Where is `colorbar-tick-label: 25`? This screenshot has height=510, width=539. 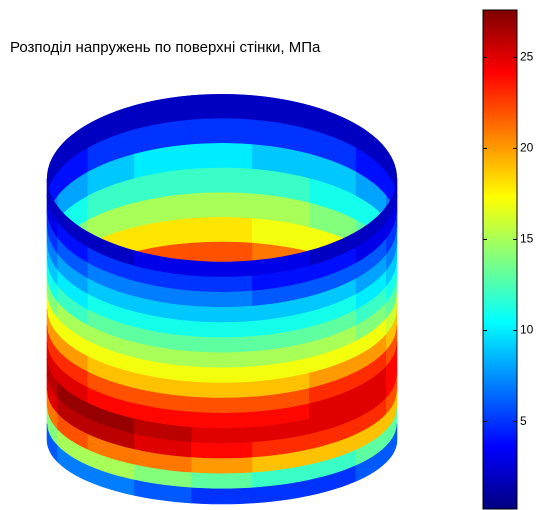
colorbar-tick-label: 25 is located at coordinates (527, 57).